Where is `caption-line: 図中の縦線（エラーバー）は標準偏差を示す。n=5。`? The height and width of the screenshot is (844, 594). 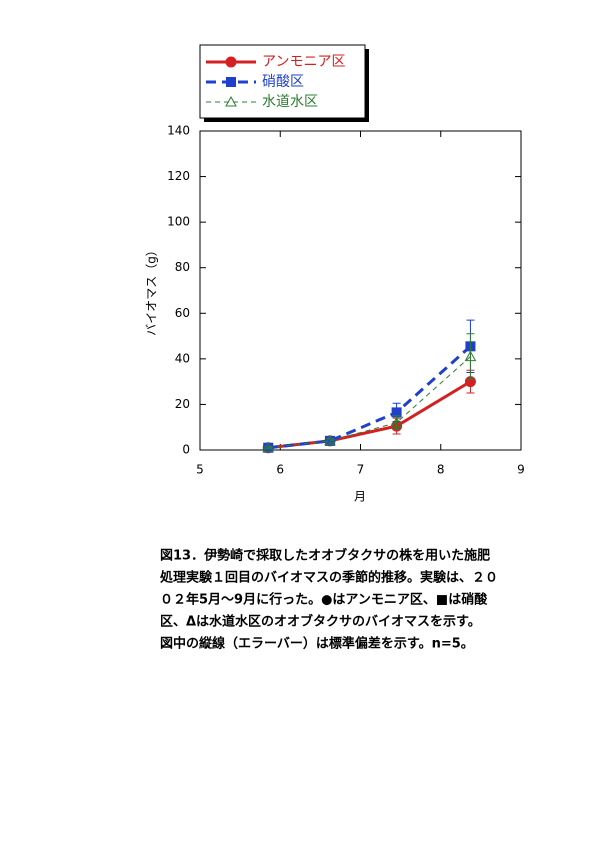
caption-line: 図中の縦線（エラーバー）は標準偏差を示す。n=5。 is located at coordinates (317, 644).